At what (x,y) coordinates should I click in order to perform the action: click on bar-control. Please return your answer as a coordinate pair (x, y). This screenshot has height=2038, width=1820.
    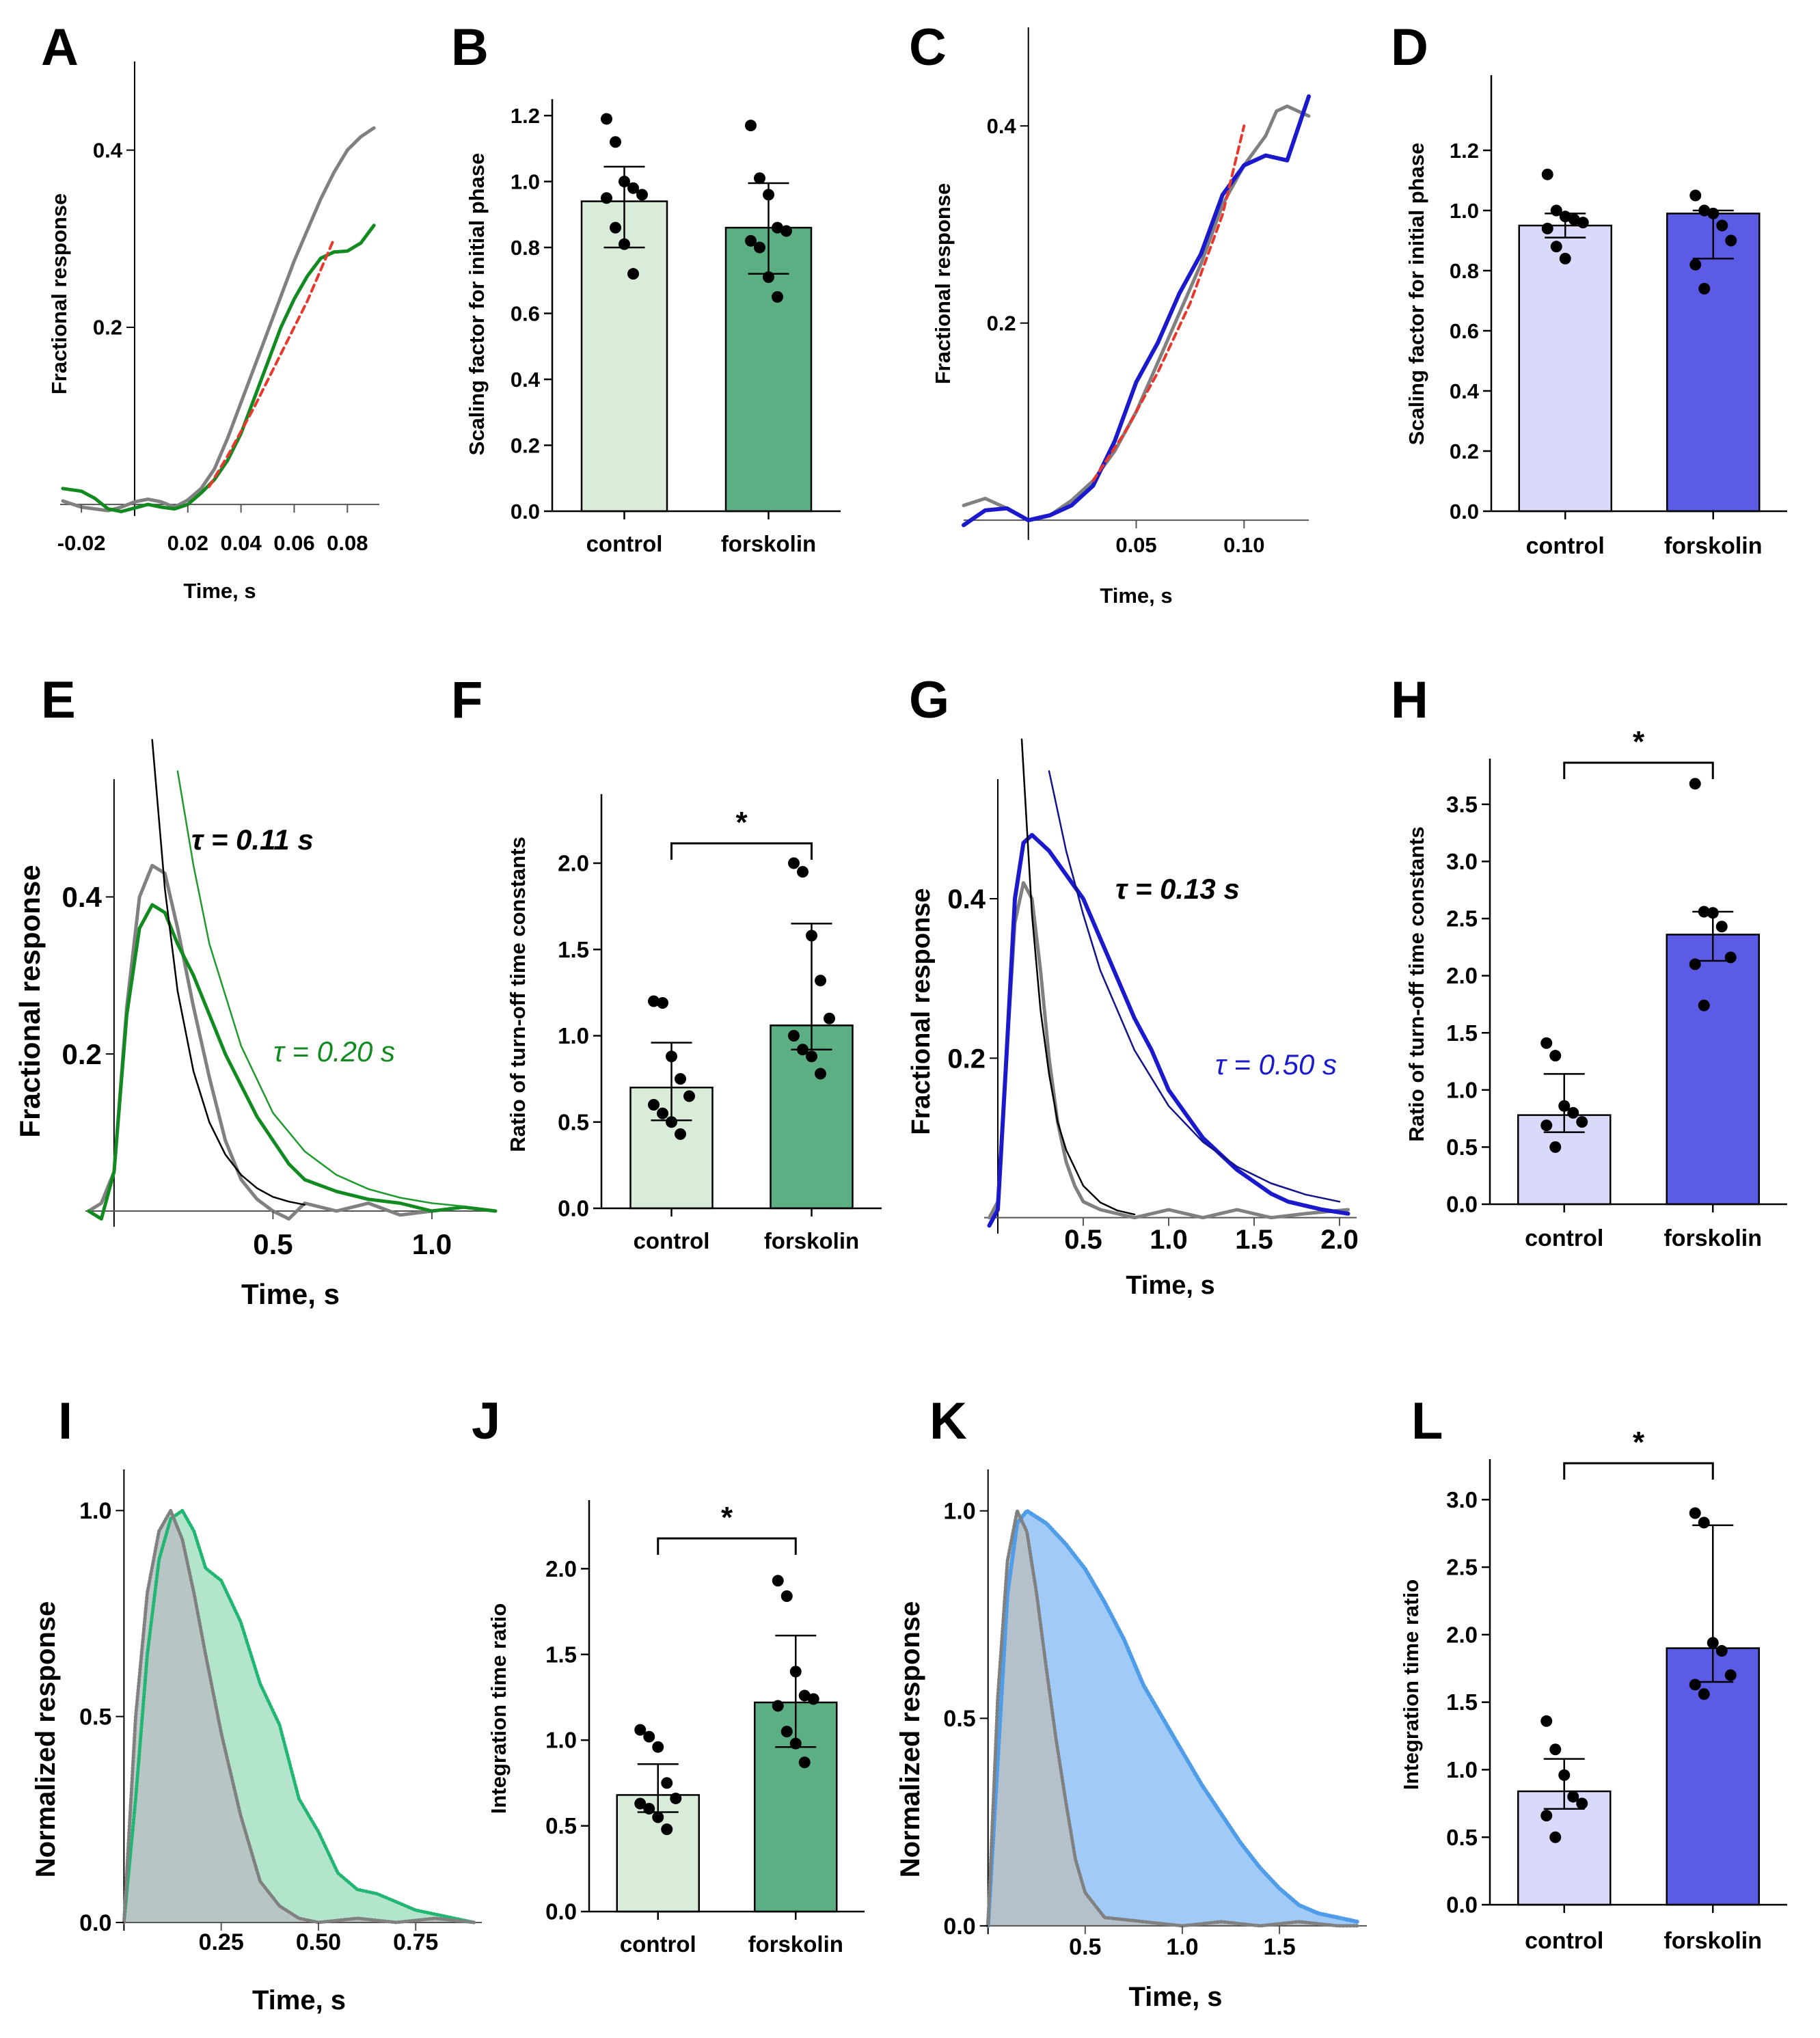
    Looking at the image, I should click on (1565, 369).